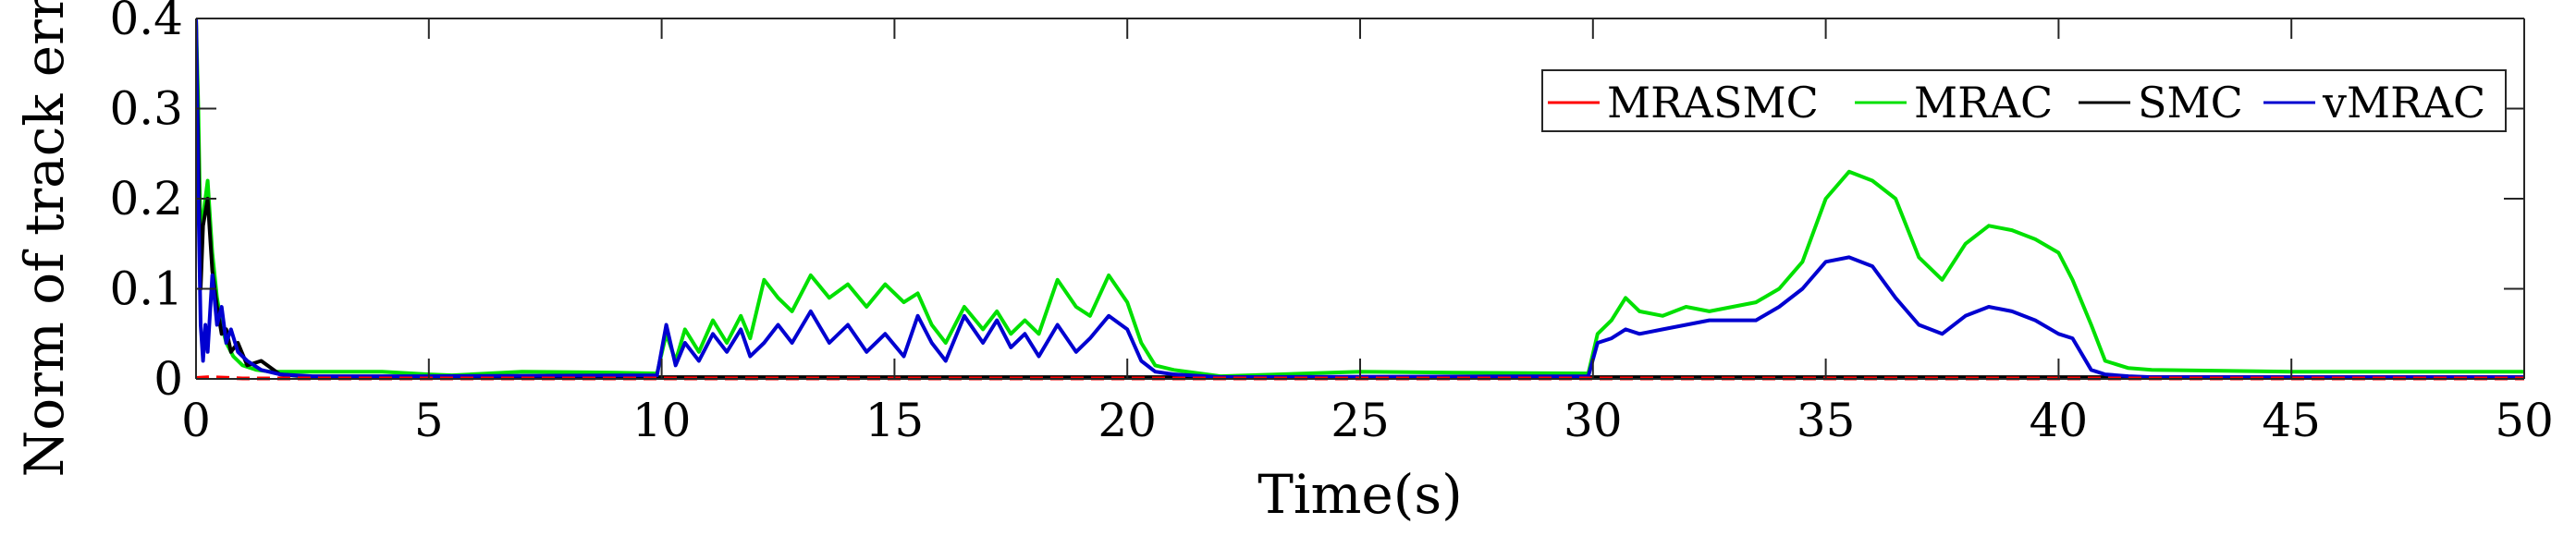 The image size is (2576, 548). Describe the element at coordinates (168, 379) in the screenshot. I see `y-tick-label: 0` at that location.